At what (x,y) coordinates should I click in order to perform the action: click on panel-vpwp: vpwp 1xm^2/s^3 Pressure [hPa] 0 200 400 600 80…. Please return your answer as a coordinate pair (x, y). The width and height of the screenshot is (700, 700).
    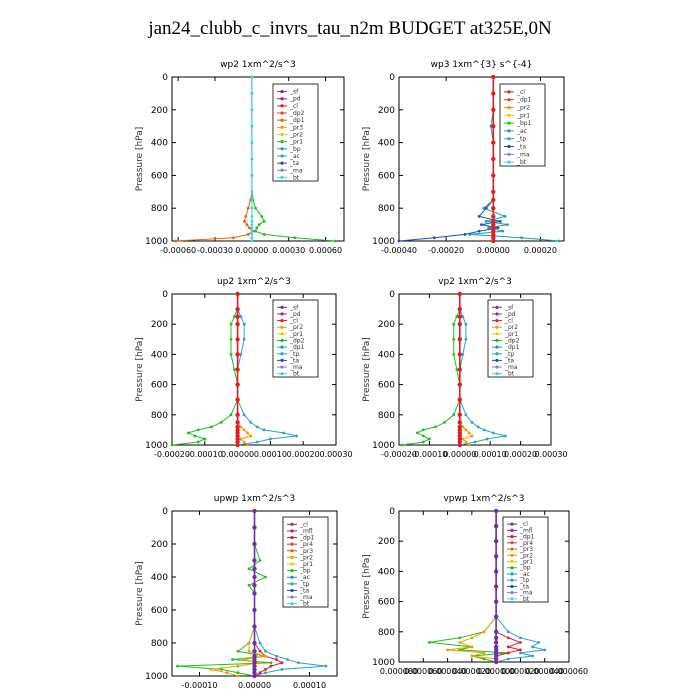
    Looking at the image, I should click on (475, 585).